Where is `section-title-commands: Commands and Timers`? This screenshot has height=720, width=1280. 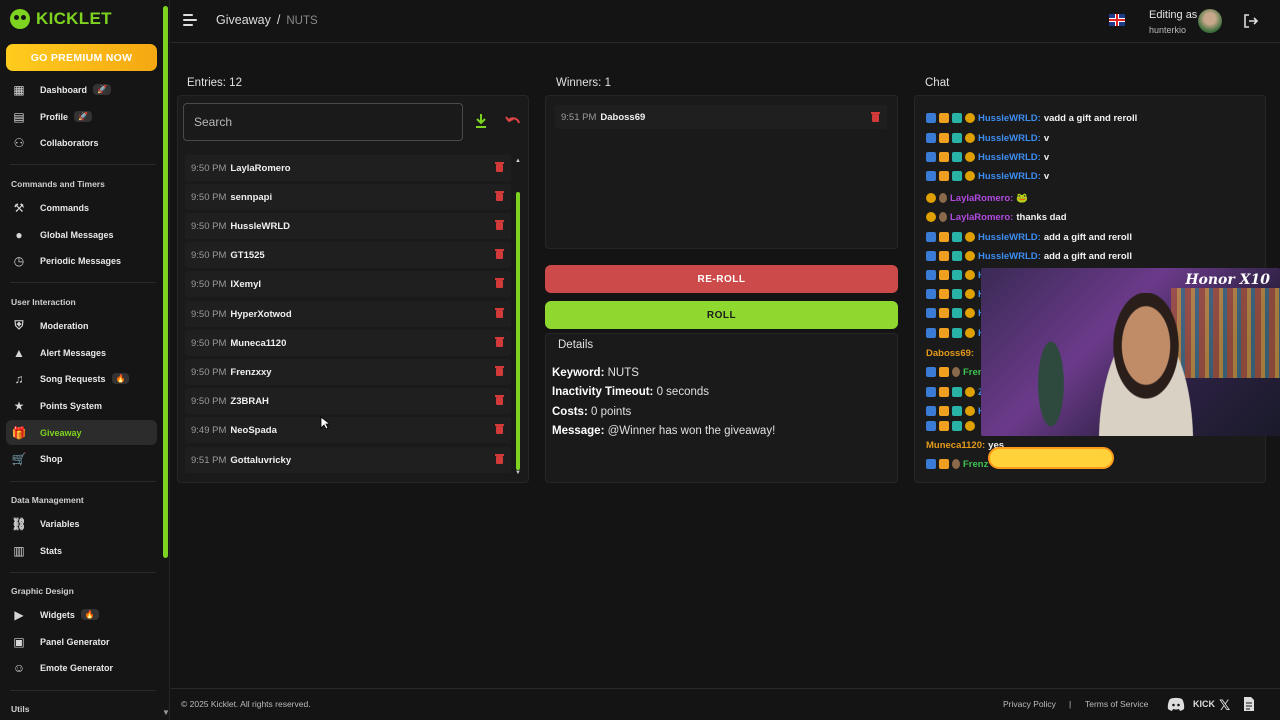
section-title-commands: Commands and Timers is located at coordinates (58, 184).